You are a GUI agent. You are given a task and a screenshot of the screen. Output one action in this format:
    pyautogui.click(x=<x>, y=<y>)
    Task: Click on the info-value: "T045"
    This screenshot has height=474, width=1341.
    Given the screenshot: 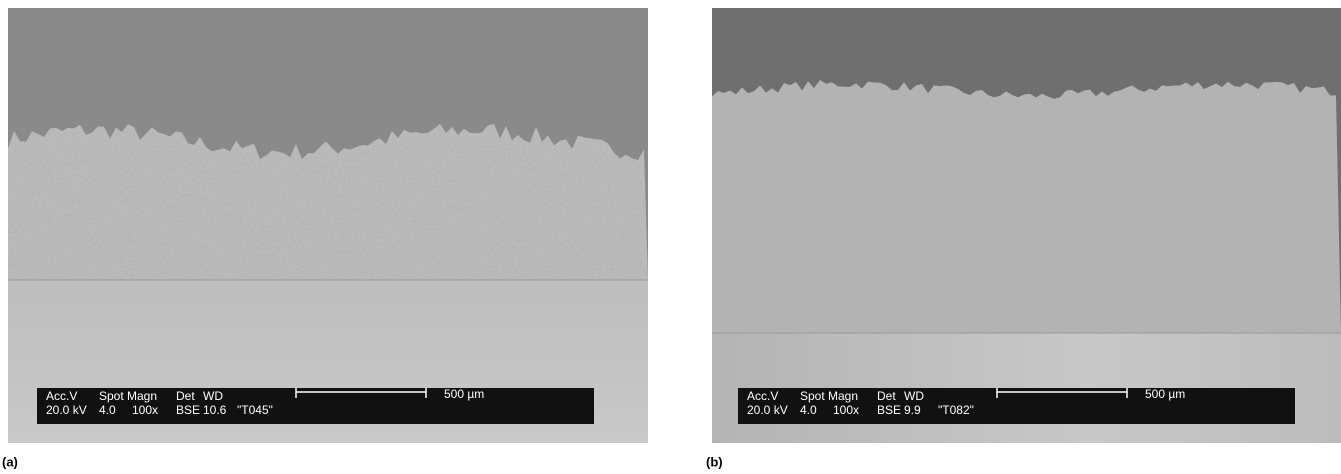 What is the action you would take?
    pyautogui.click(x=255, y=410)
    